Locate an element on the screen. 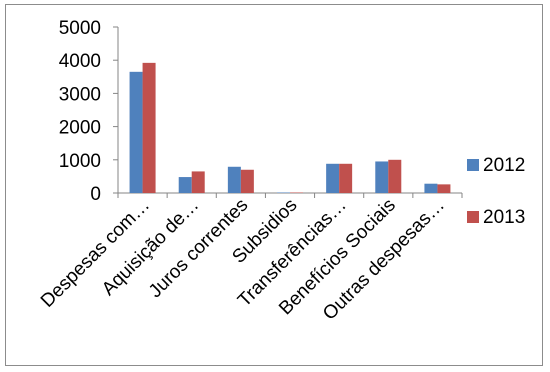  y-tick-label: 5000 is located at coordinates (80, 28).